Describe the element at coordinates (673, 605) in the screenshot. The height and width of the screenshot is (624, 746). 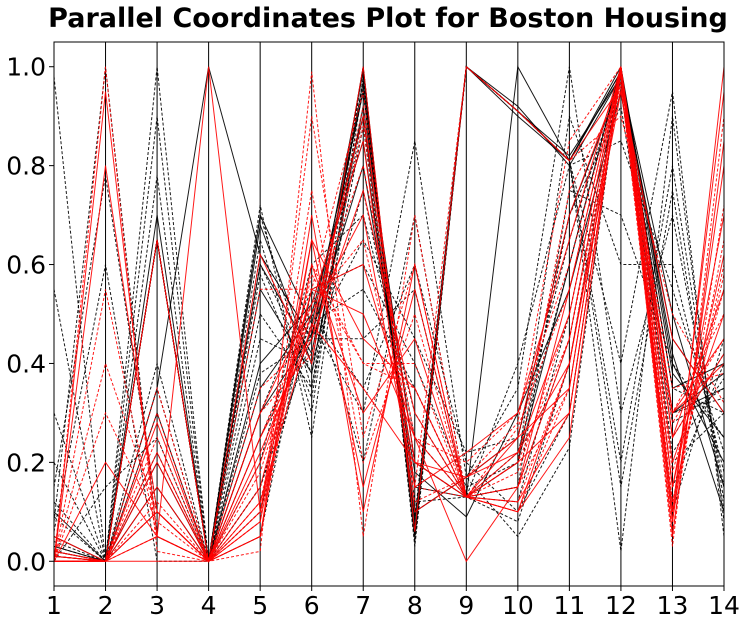
I see `x-tick-label: 13` at that location.